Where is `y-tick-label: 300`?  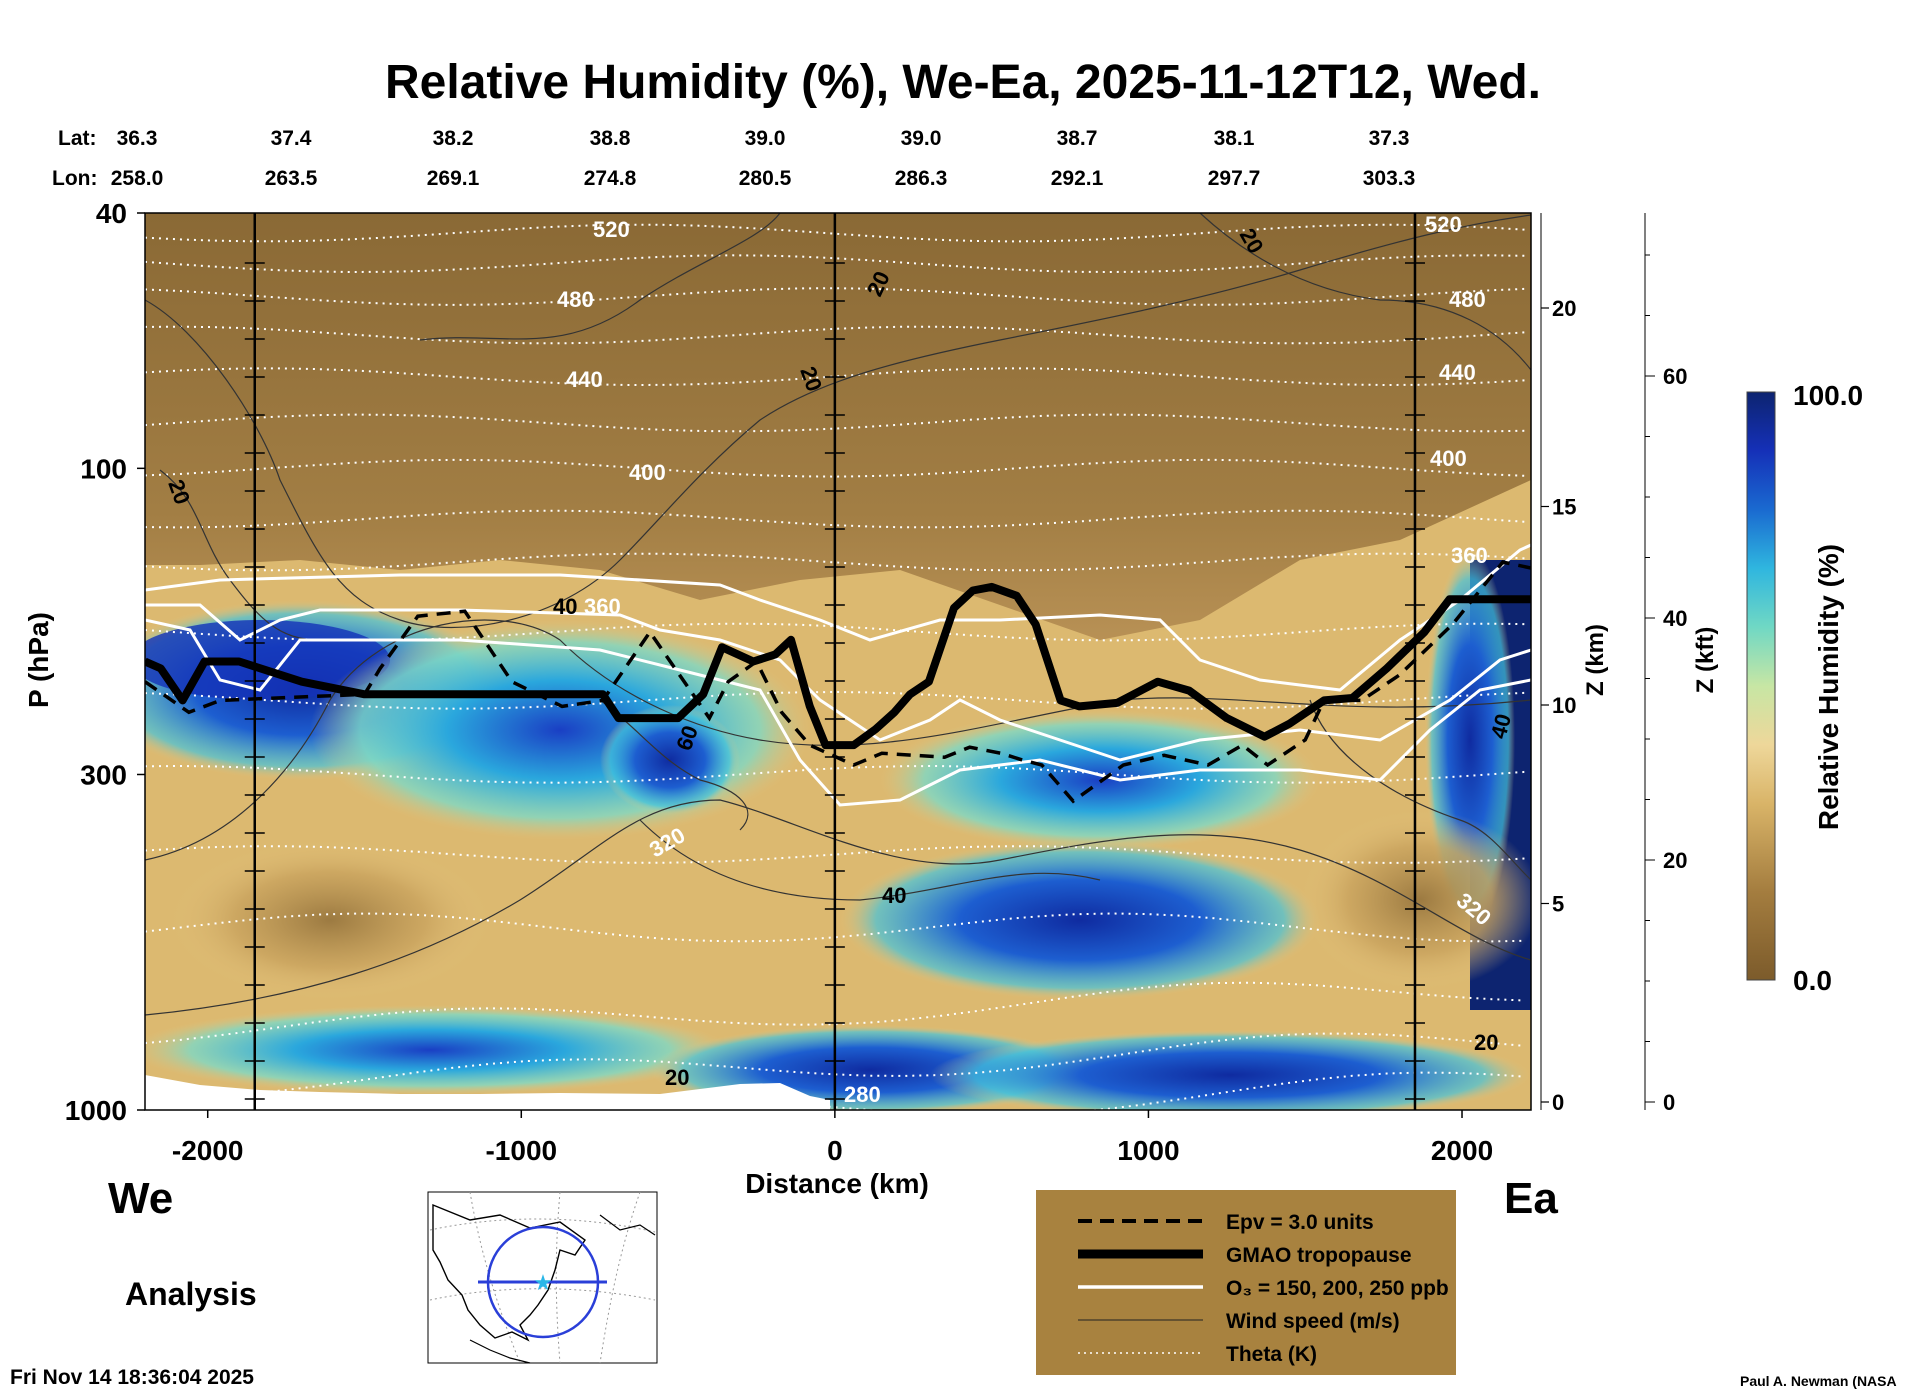
y-tick-label: 300 is located at coordinates (103, 774).